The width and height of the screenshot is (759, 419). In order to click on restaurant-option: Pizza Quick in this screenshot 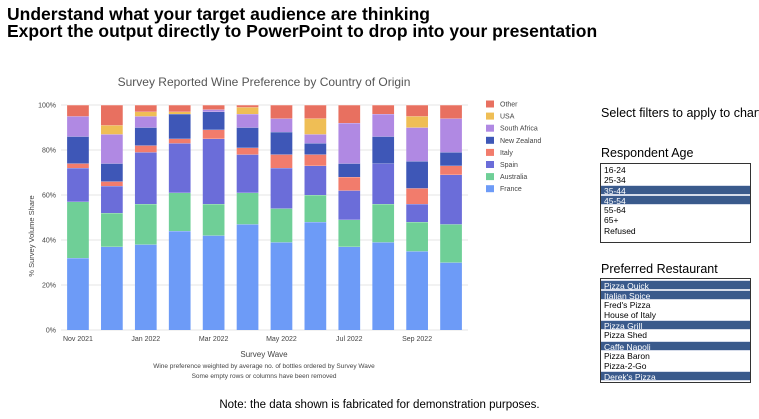, I will do `click(675, 285)`.